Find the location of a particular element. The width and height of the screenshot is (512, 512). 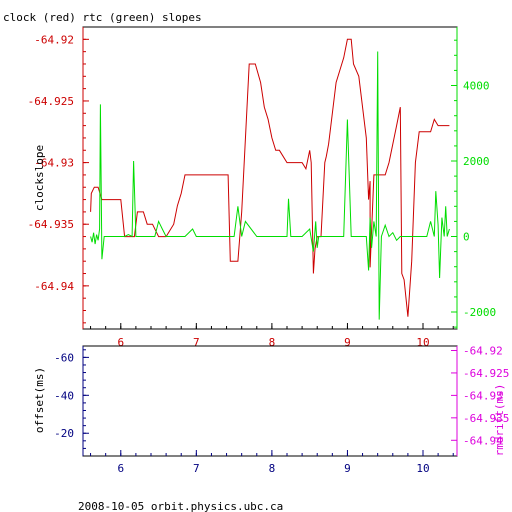

bottom-y-tick-label: -60 is located at coordinates (64, 357).